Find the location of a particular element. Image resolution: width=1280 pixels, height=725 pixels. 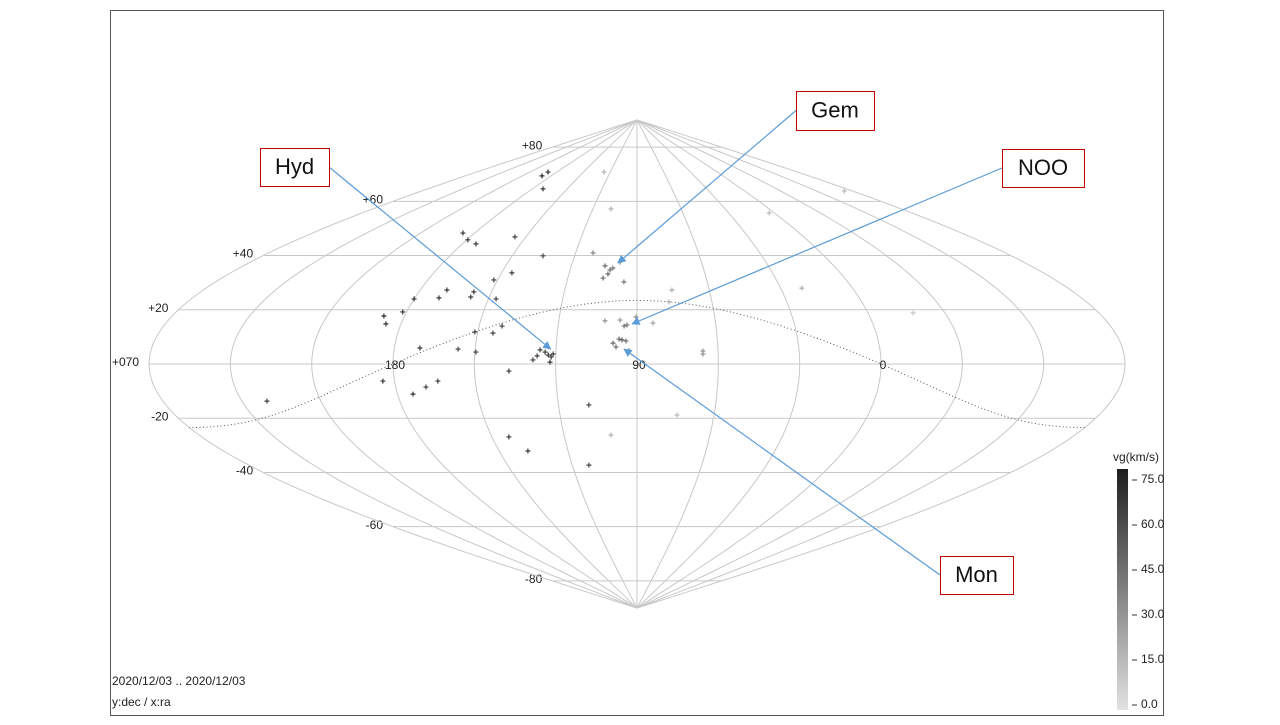

colorbar is located at coordinates (1122, 589).